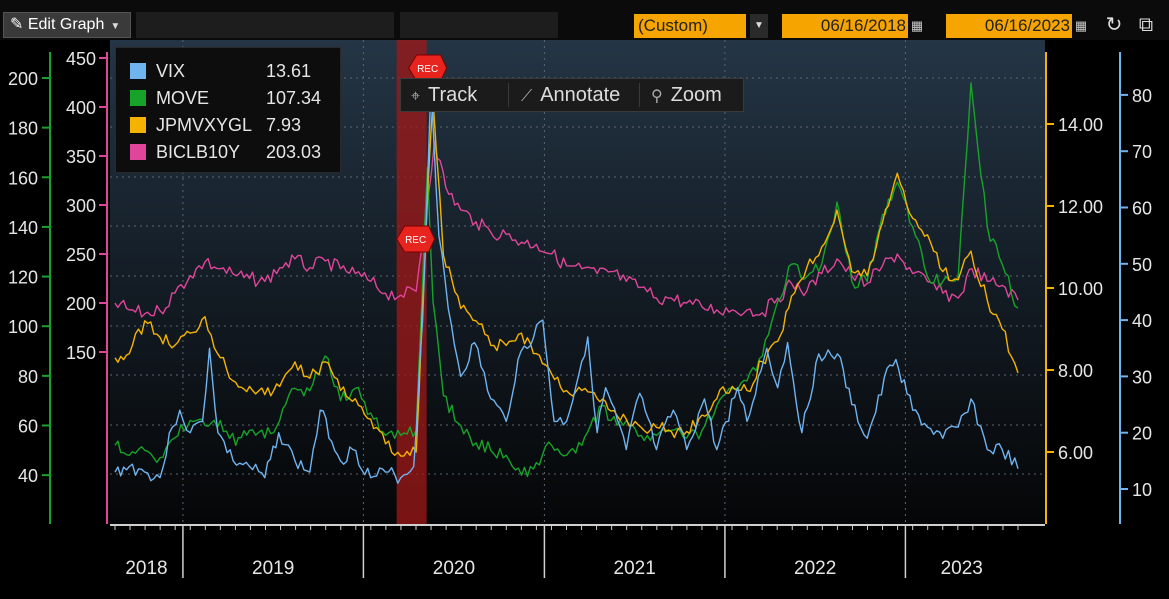 The image size is (1169, 599). What do you see at coordinates (657, 96) in the screenshot?
I see `search-icon: ⚲` at bounding box center [657, 96].